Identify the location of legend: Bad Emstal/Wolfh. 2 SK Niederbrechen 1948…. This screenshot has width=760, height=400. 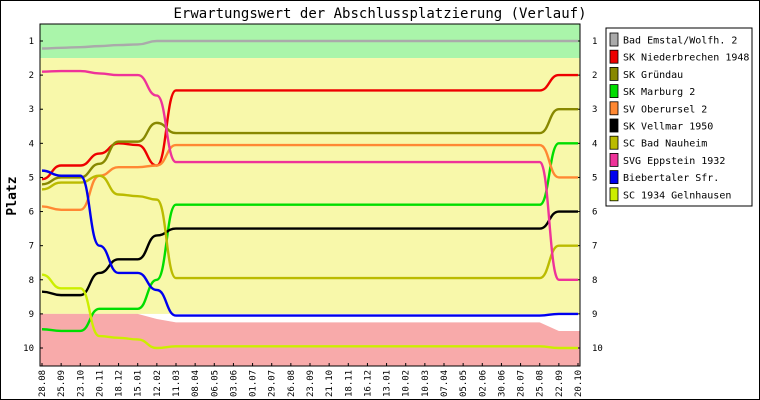
(679, 117).